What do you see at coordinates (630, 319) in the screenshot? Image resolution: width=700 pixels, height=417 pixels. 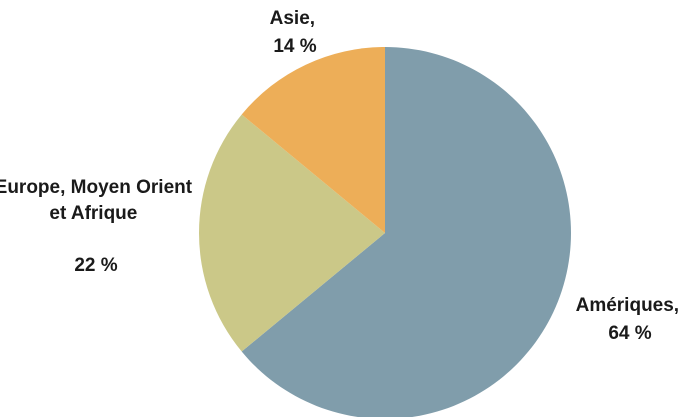 I see `label-ameriques: Amériques, 64 %` at bounding box center [630, 319].